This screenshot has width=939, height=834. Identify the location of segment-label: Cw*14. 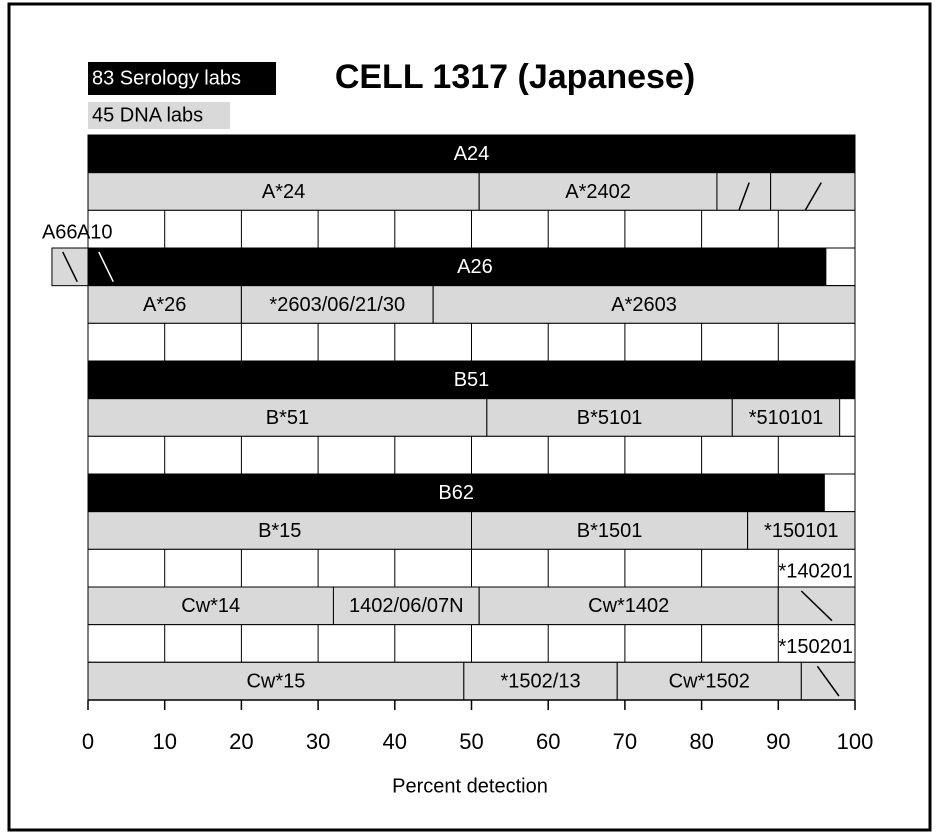
(210, 606).